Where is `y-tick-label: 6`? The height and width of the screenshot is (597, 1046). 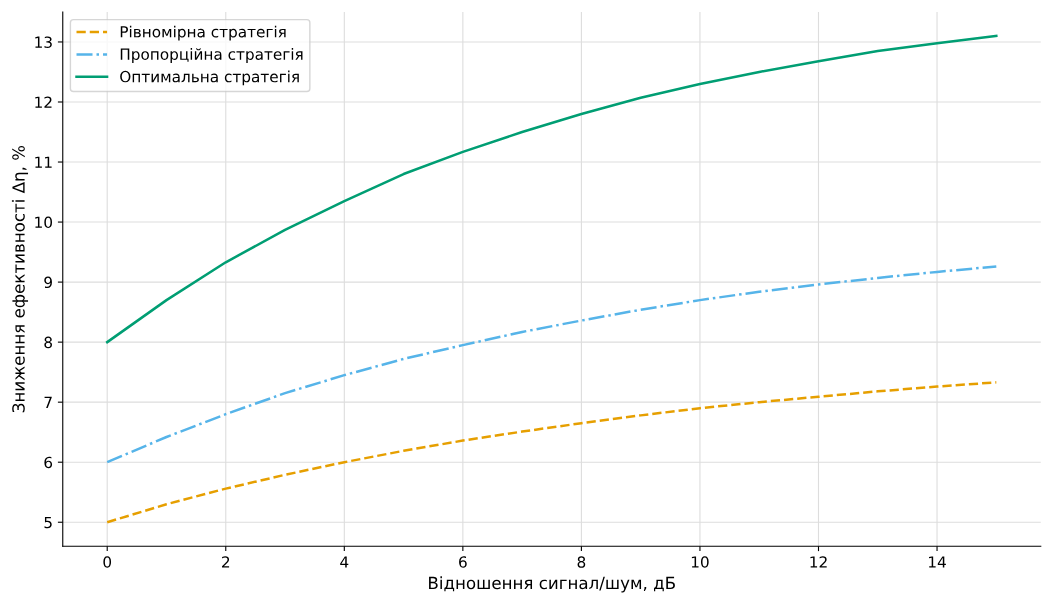
y-tick-label: 6 is located at coordinates (48, 462).